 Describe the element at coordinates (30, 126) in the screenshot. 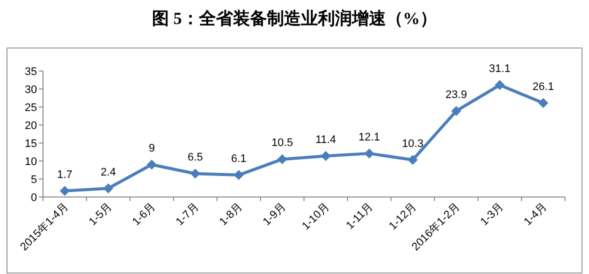

I see `y-tick-label: 20` at that location.